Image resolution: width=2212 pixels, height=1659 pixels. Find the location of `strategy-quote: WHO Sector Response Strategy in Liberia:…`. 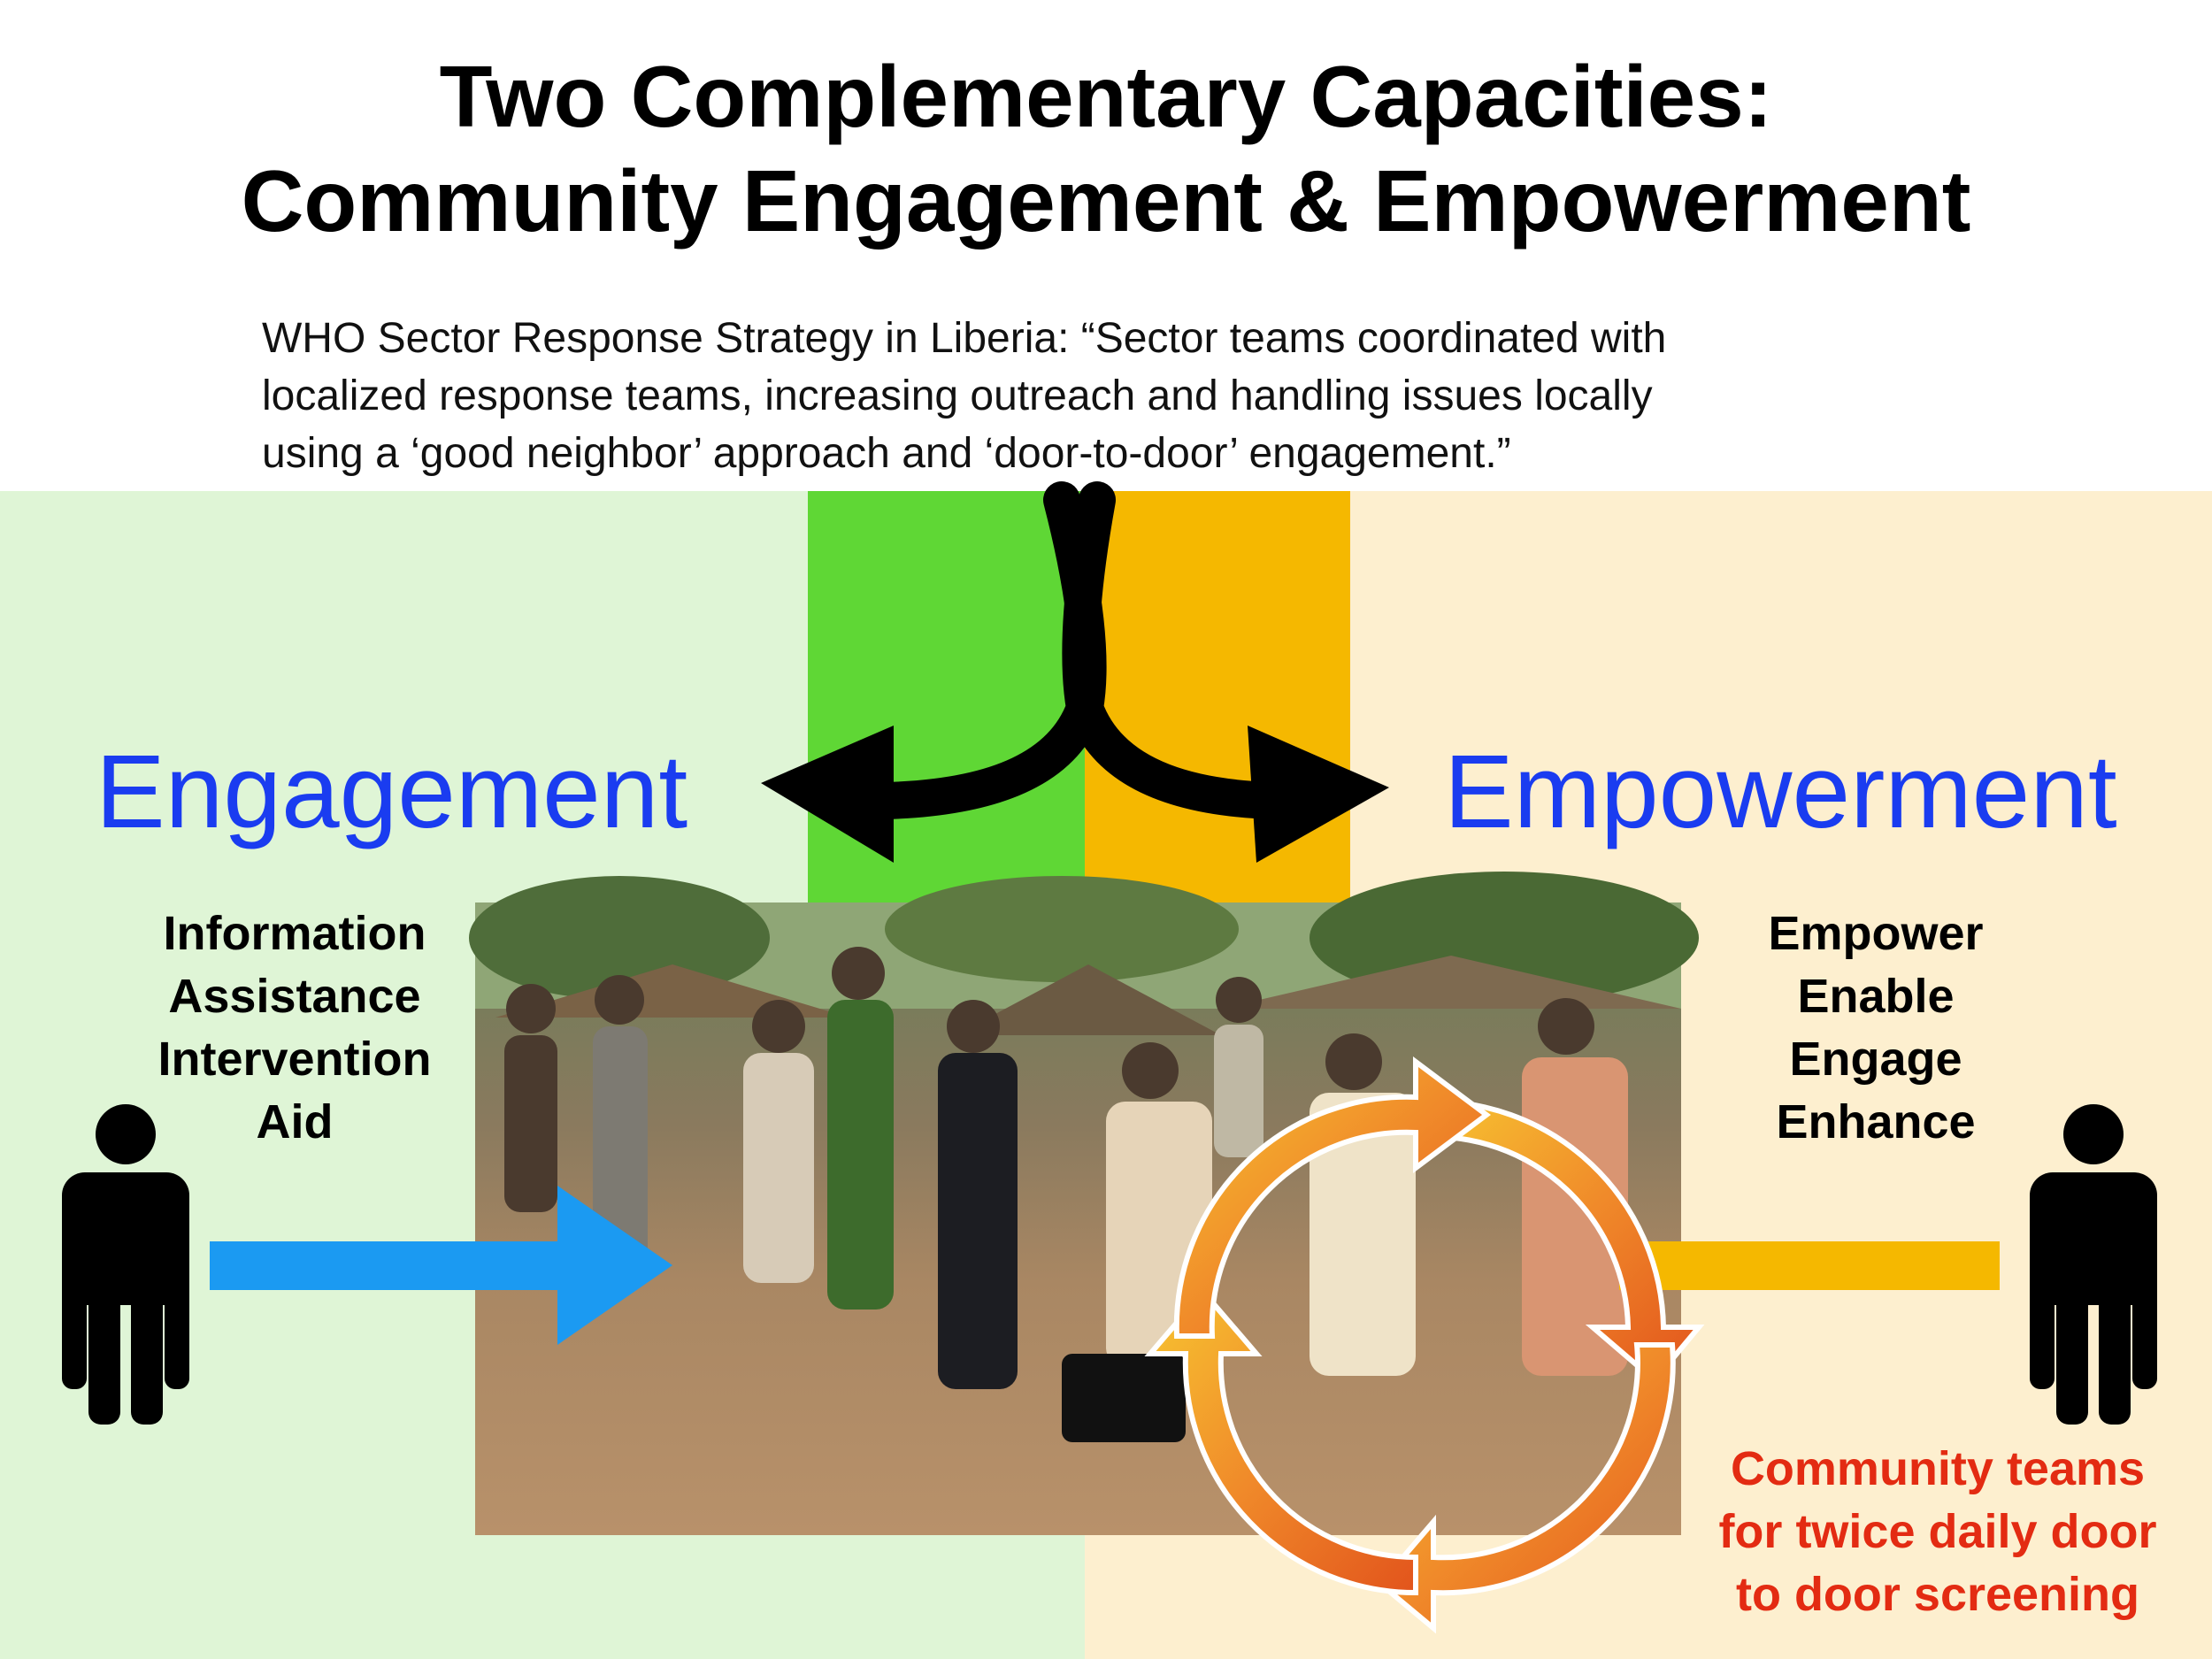

strategy-quote: WHO Sector Response Strategy in Liberia:… is located at coordinates (1103, 396).